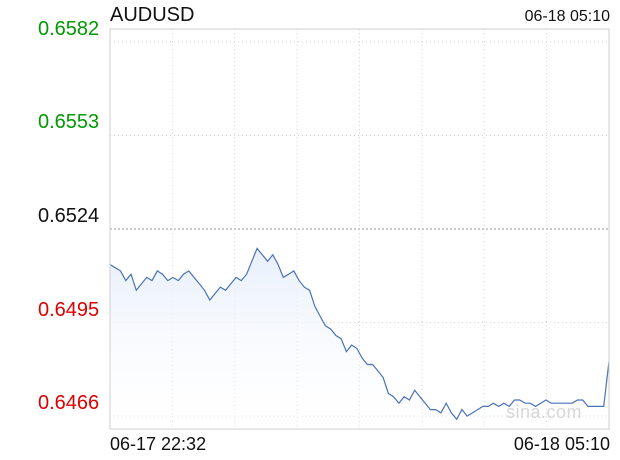  Describe the element at coordinates (152, 15) in the screenshot. I see `chart-title: AUDUSD` at that location.